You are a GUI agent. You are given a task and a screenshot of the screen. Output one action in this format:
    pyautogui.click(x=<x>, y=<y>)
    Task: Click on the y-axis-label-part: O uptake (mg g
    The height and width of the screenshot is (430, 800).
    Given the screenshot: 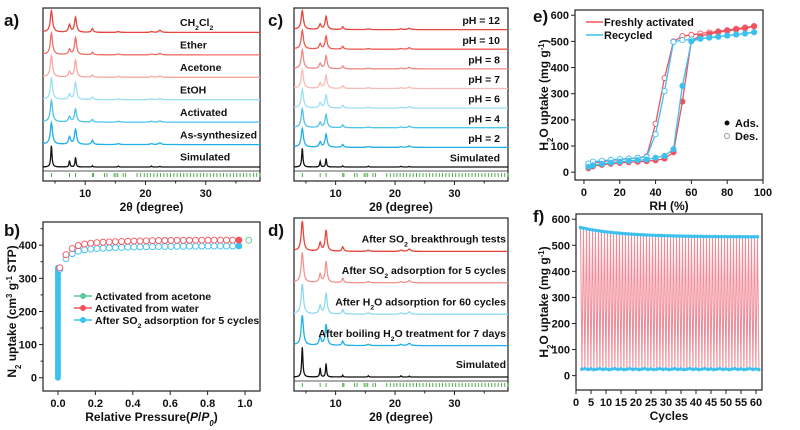 What is the action you would take?
    pyautogui.click(x=544, y=300)
    